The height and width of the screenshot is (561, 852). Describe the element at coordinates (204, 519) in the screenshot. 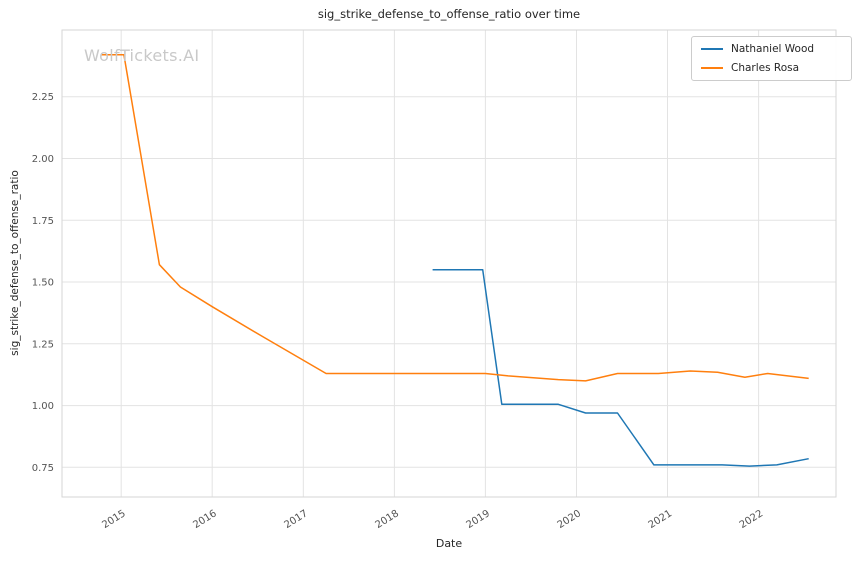

I see `x-tick-label: 2016` at that location.